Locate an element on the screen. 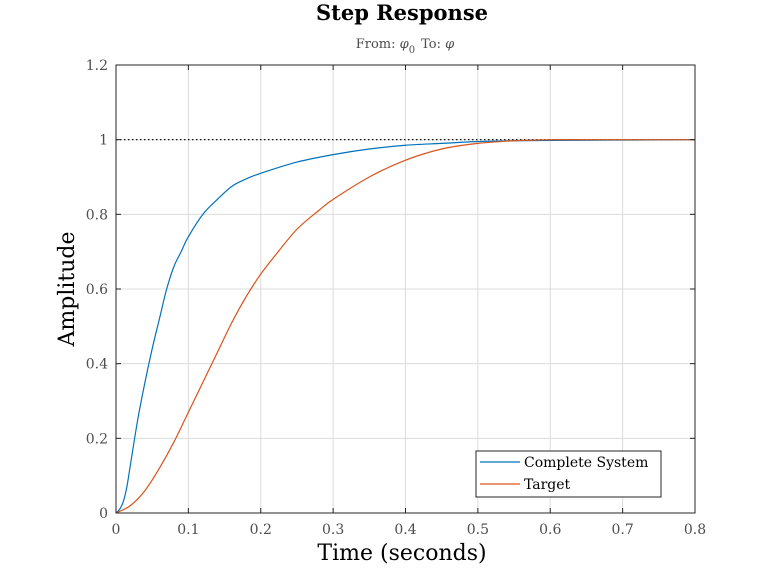 This screenshot has height=576, width=768. x-tick-label: 0.3 is located at coordinates (333, 530).